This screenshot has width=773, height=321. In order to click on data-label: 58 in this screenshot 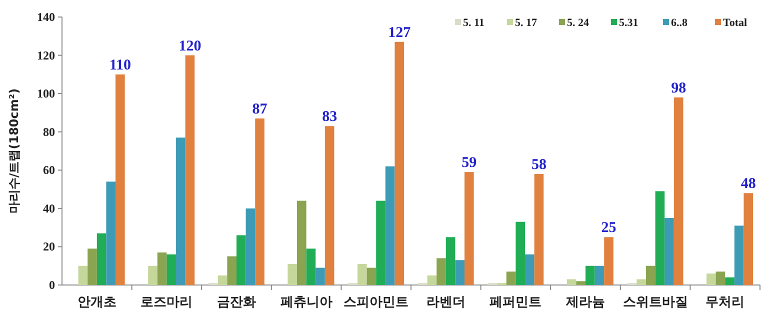, I will do `click(538, 164)`.